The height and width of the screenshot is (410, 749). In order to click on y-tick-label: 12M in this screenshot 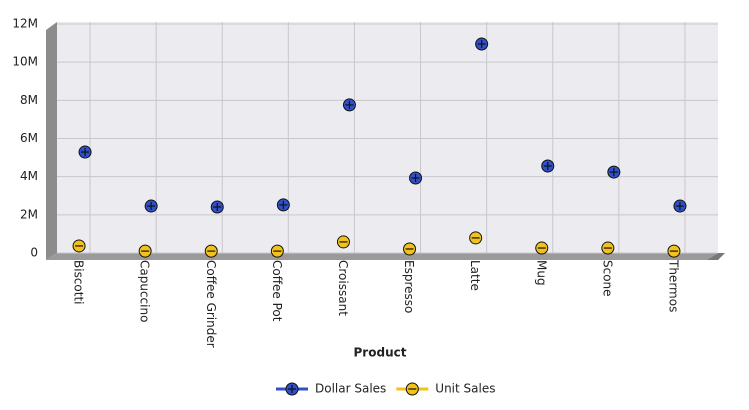, I will do `click(25, 24)`.